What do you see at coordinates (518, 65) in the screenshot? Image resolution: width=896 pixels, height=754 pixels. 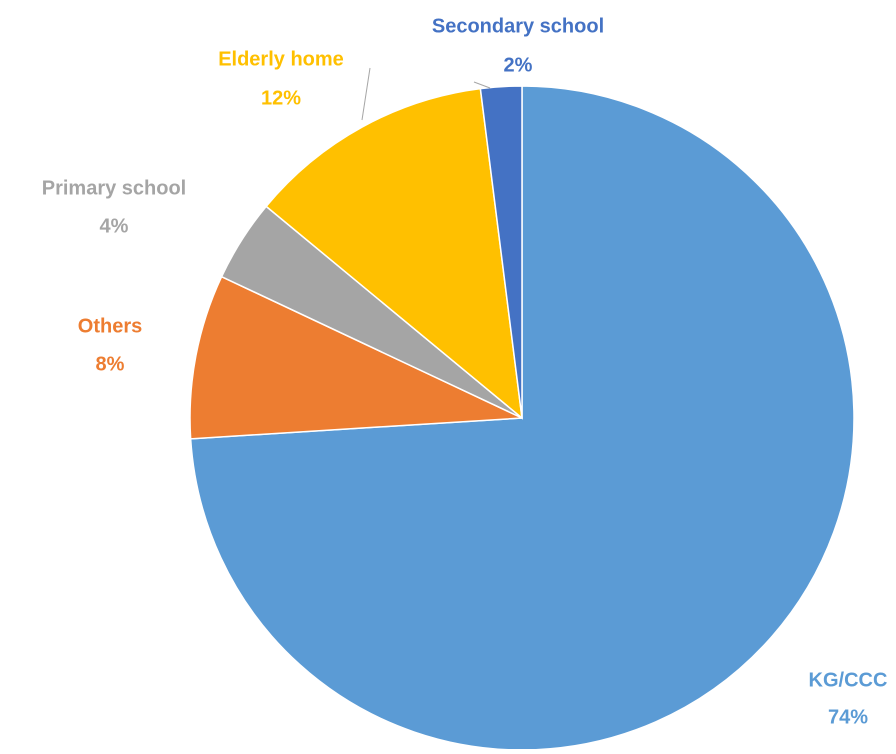 I see `label-value: 2%` at bounding box center [518, 65].